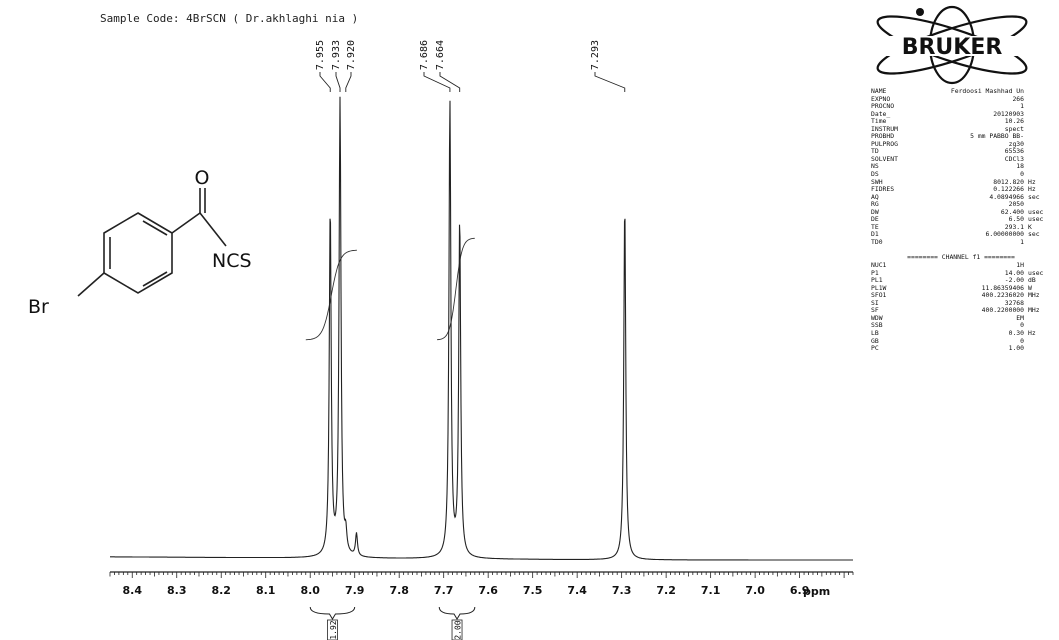  Describe the element at coordinates (881, 98) in the screenshot. I see `param-key: EXPNO` at that location.